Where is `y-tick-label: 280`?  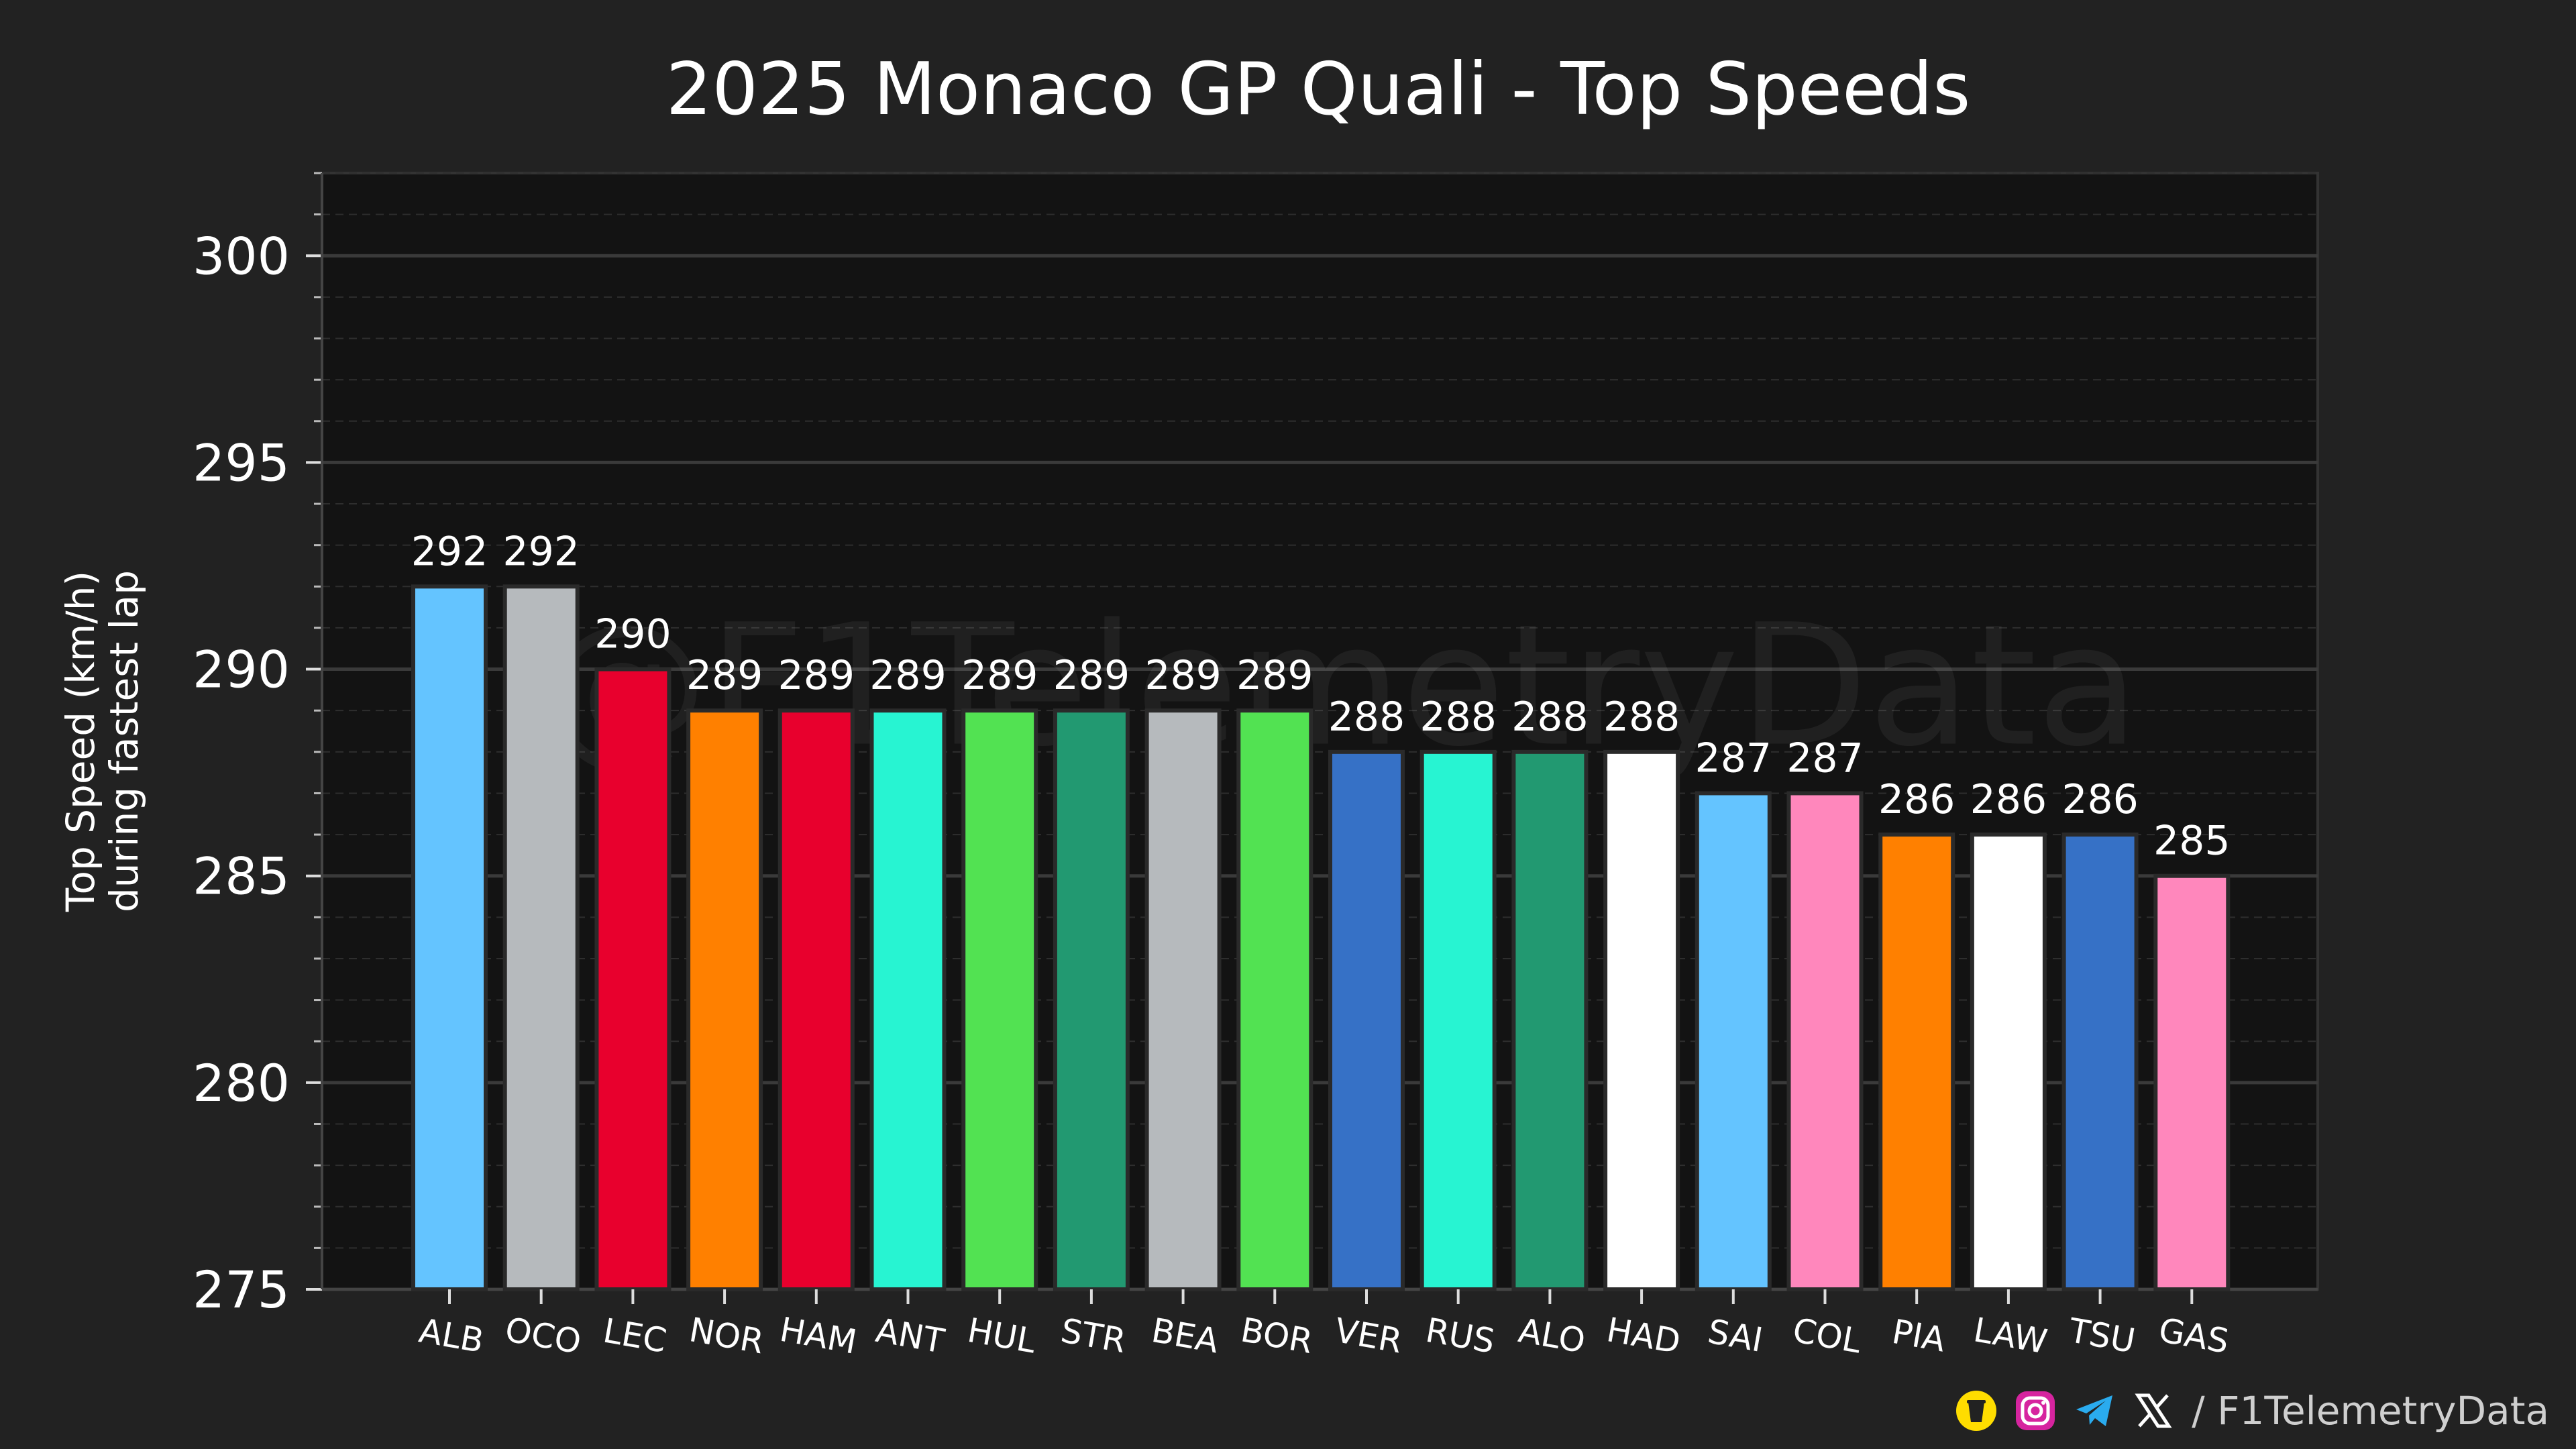 y-tick-label: 280 is located at coordinates (241, 1083).